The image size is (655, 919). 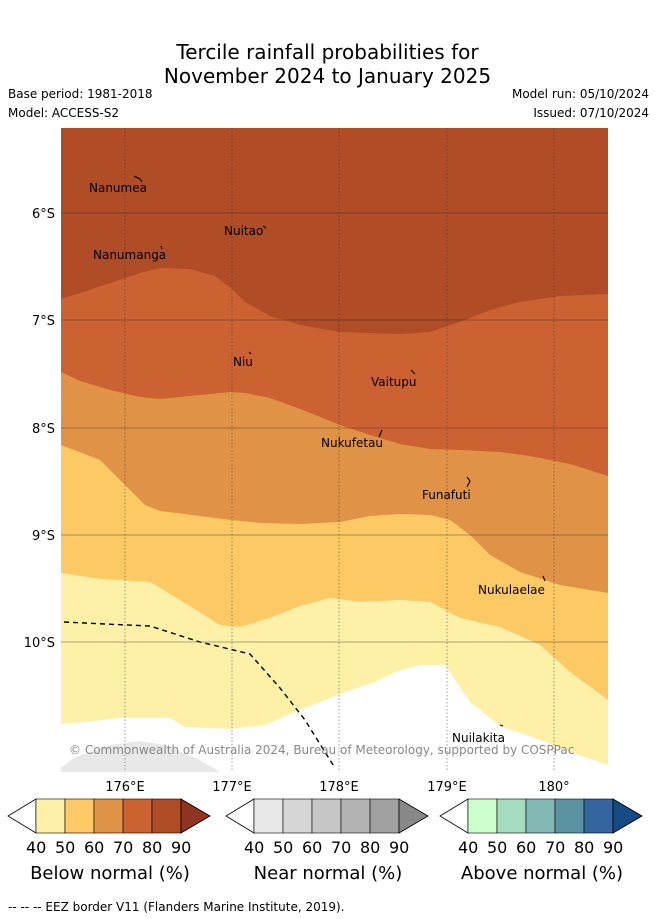 What do you see at coordinates (511, 590) in the screenshot?
I see `place-label: Nukulaelae` at bounding box center [511, 590].